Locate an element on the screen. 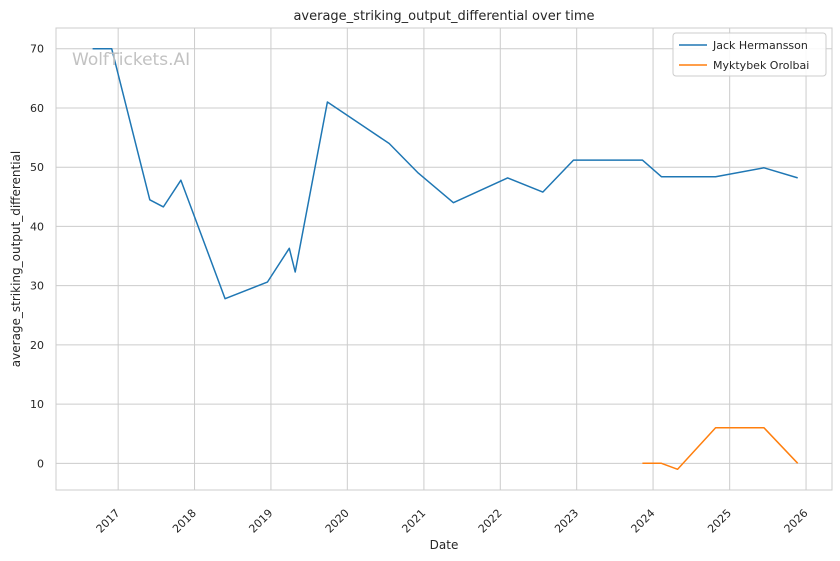 The width and height of the screenshot is (840, 561). x-tick-2017: 2017 is located at coordinates (108, 521).